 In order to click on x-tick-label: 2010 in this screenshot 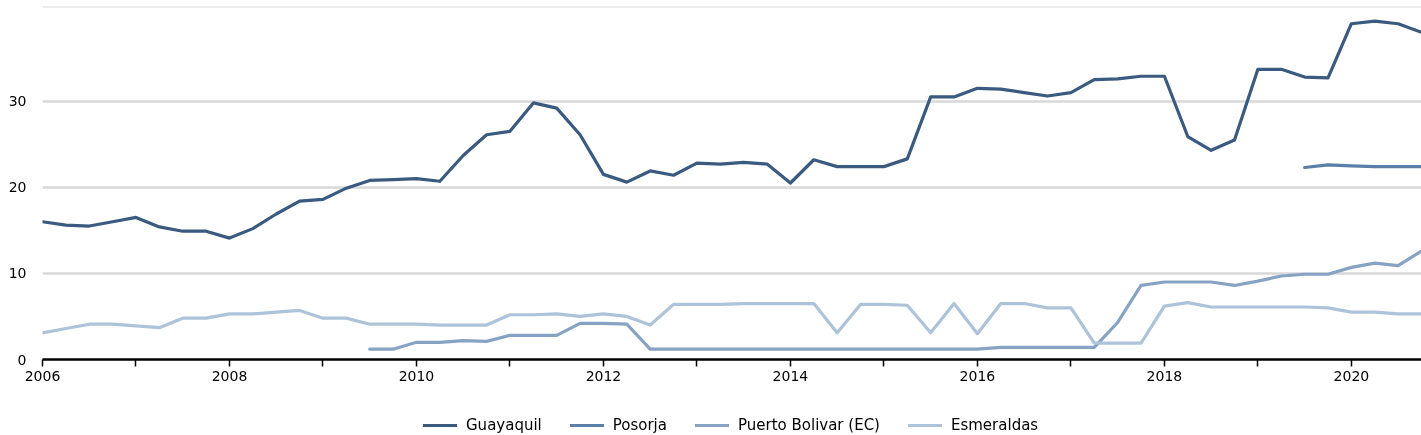, I will do `click(416, 375)`.